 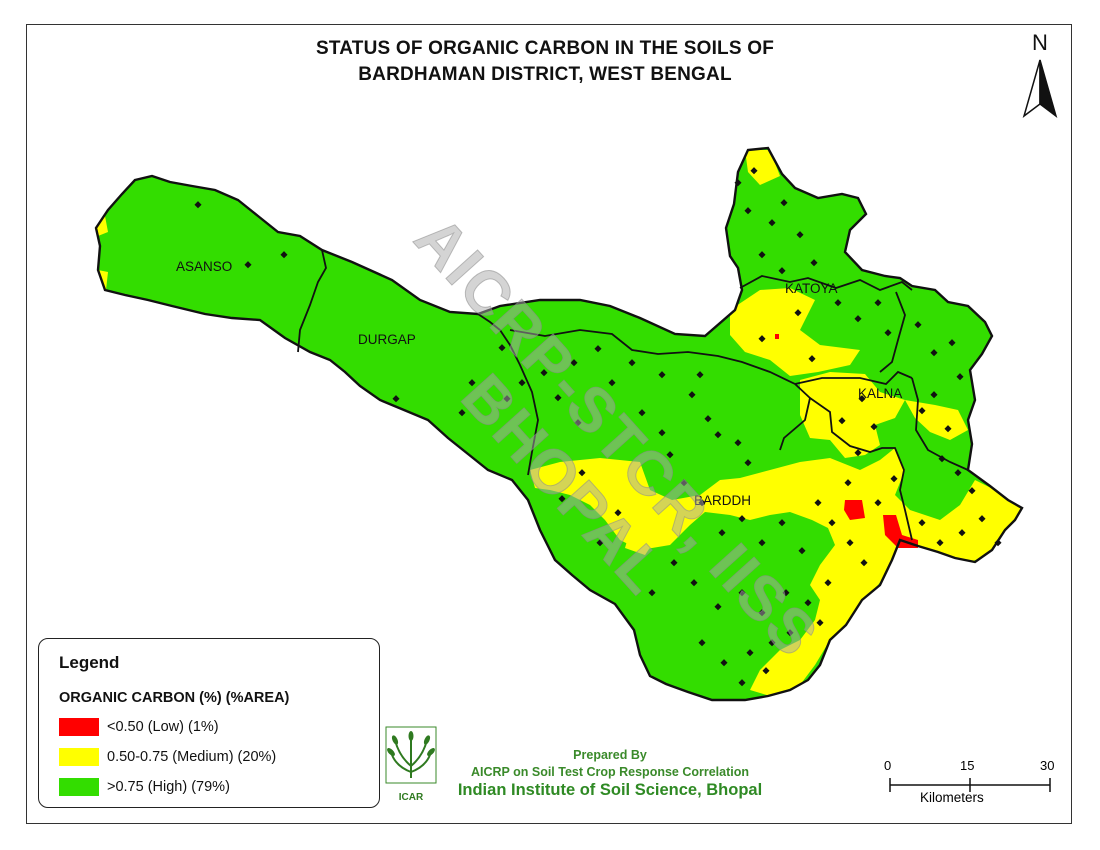 What do you see at coordinates (168, 787) in the screenshot?
I see `legend-label-high: >0.75 (High) (79%)` at bounding box center [168, 787].